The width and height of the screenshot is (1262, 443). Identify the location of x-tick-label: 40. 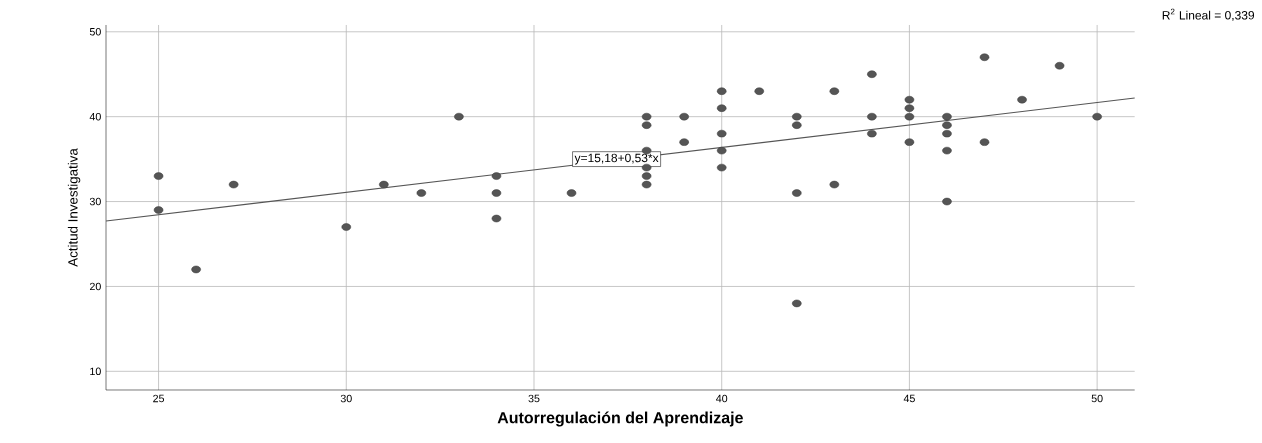
(722, 398).